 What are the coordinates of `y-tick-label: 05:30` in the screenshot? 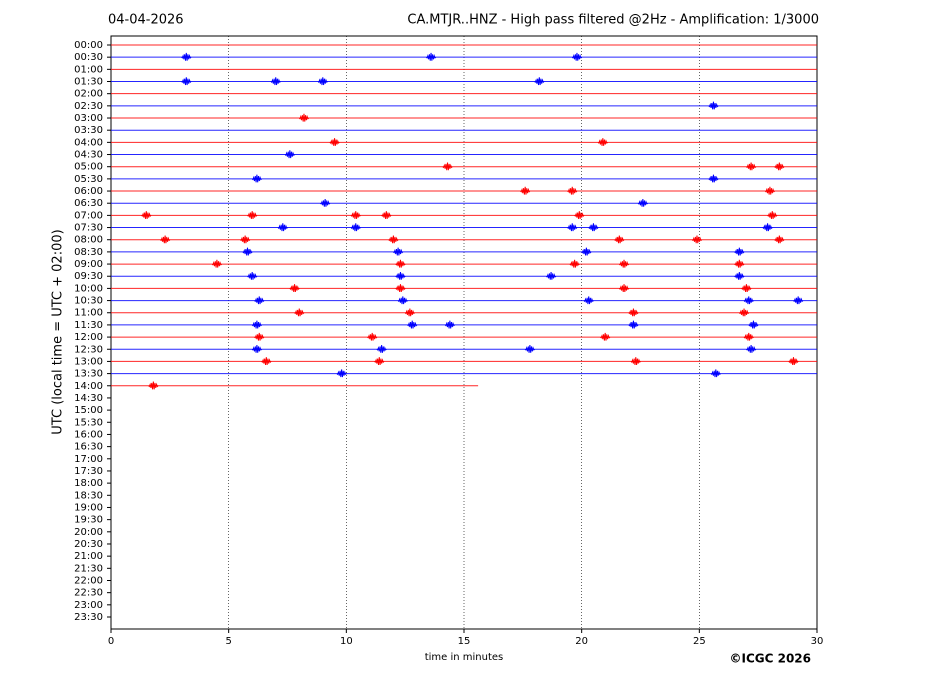 It's located at (88, 179).